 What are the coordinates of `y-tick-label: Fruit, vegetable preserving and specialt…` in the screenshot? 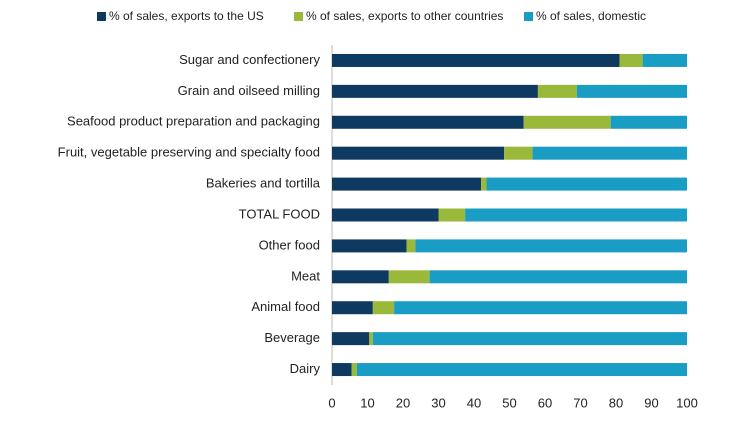 It's located at (189, 152).